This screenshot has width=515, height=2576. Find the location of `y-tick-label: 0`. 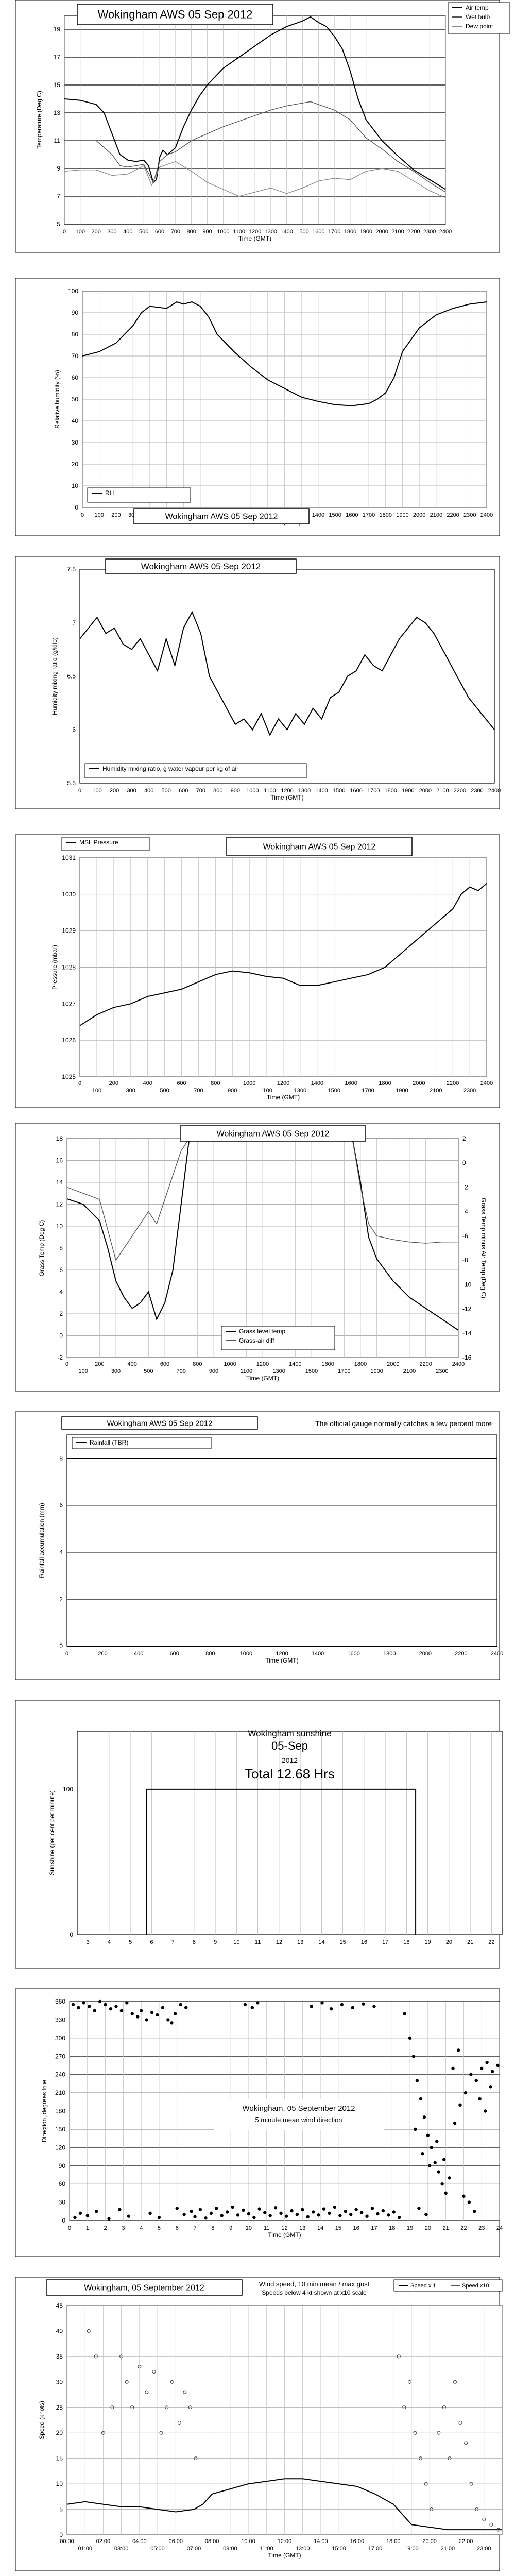

y-tick-label: 0 is located at coordinates (61, 2534).